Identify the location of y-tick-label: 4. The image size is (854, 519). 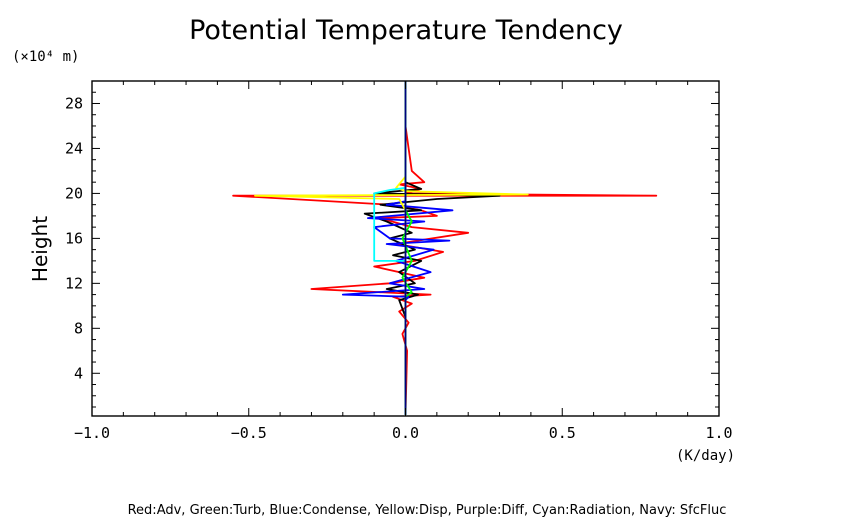
(78, 373).